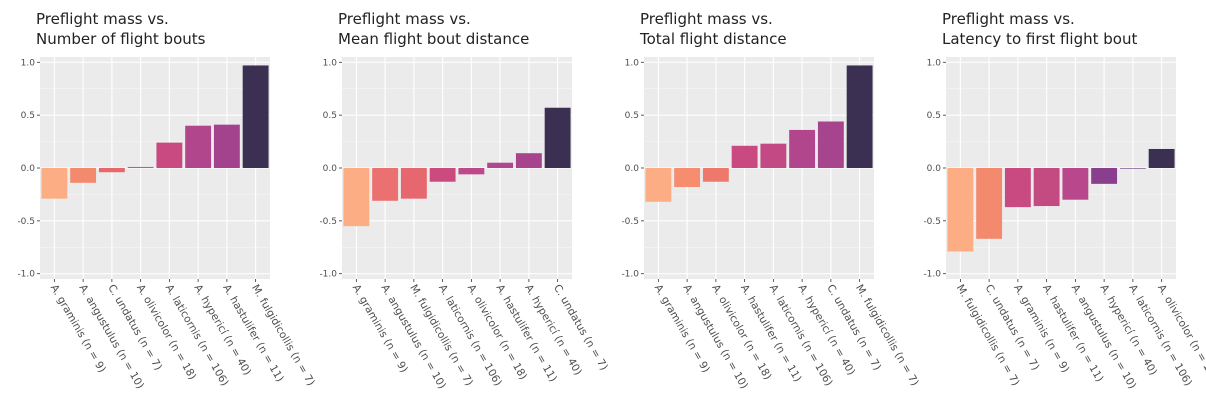 Image resolution: width=1206 pixels, height=414 pixels. I want to click on chart-title-line: Latency to first flight bout, so click(1039, 39).